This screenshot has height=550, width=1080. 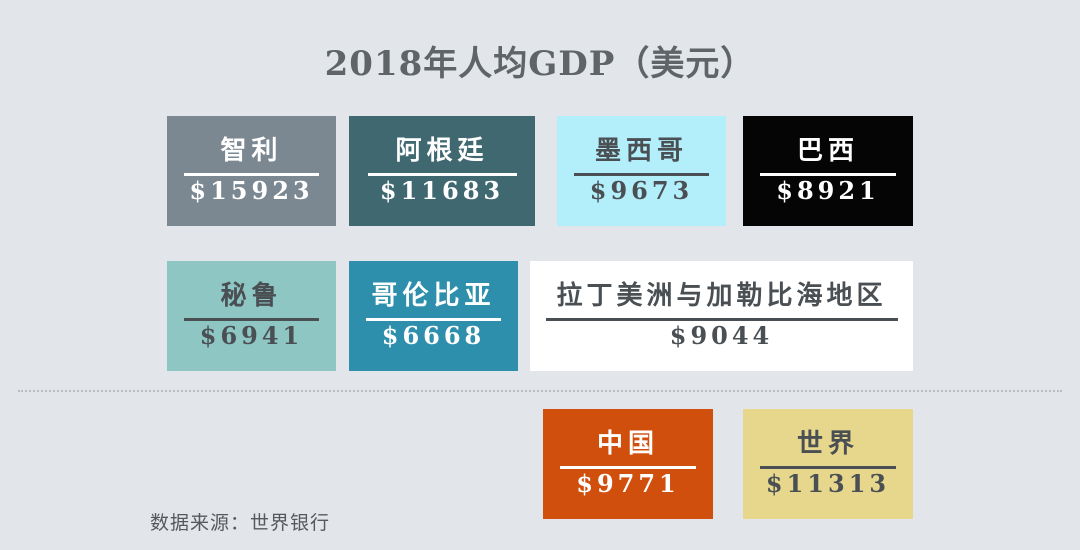 I want to click on source-note: 数据来源：世界银行, so click(x=240, y=523).